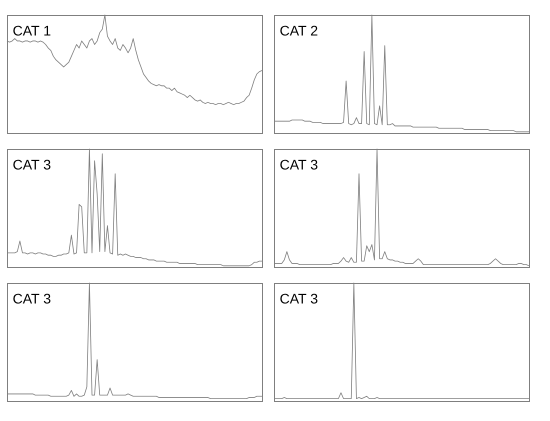 Image resolution: width=550 pixels, height=421 pixels. What do you see at coordinates (32, 30) in the screenshot?
I see `text: CAT 1` at bounding box center [32, 30].